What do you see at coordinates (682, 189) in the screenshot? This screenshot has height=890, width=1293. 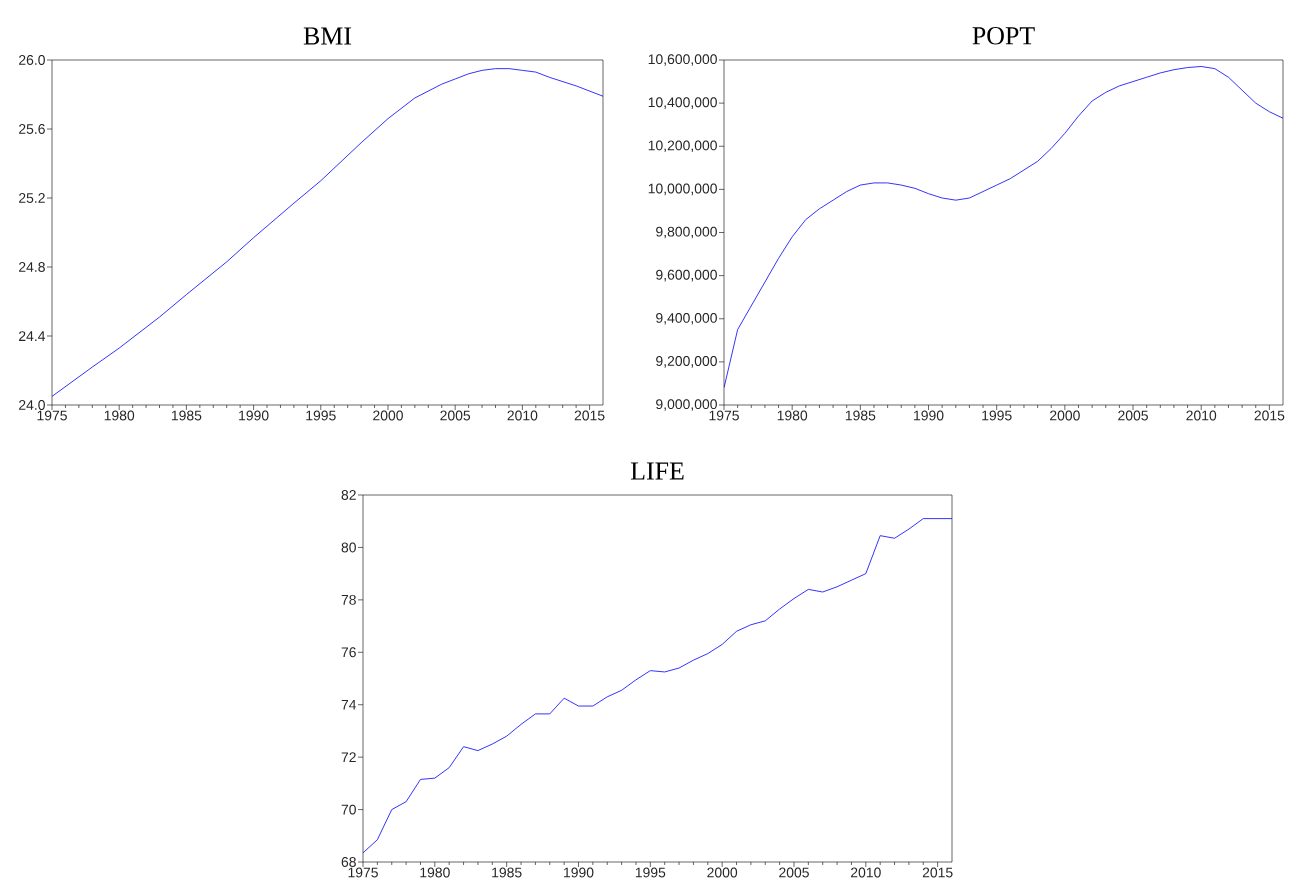 I see `y-tick-label: 10,000,000` at bounding box center [682, 189].